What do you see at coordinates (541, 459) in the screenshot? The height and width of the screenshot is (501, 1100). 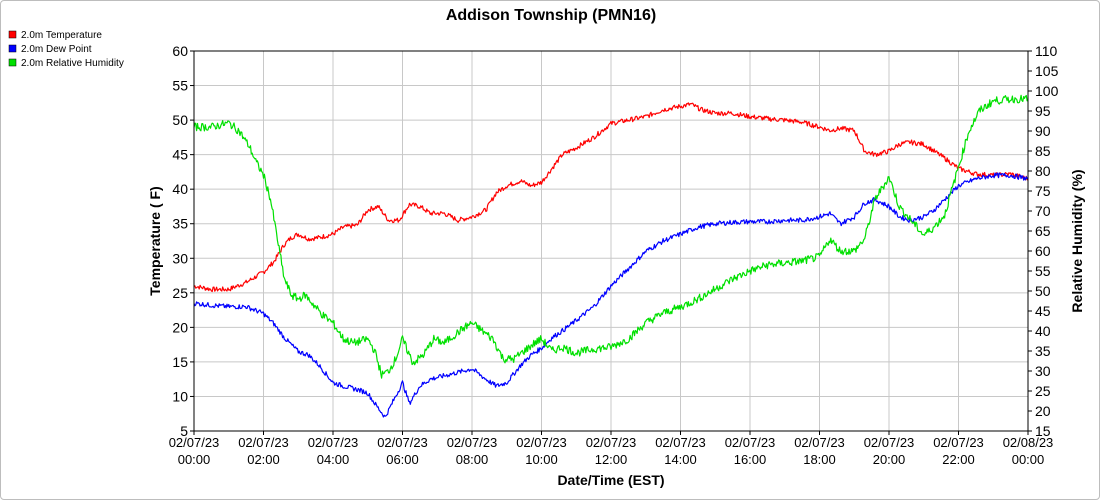 I see `x-tick-time: 10:00` at bounding box center [541, 459].